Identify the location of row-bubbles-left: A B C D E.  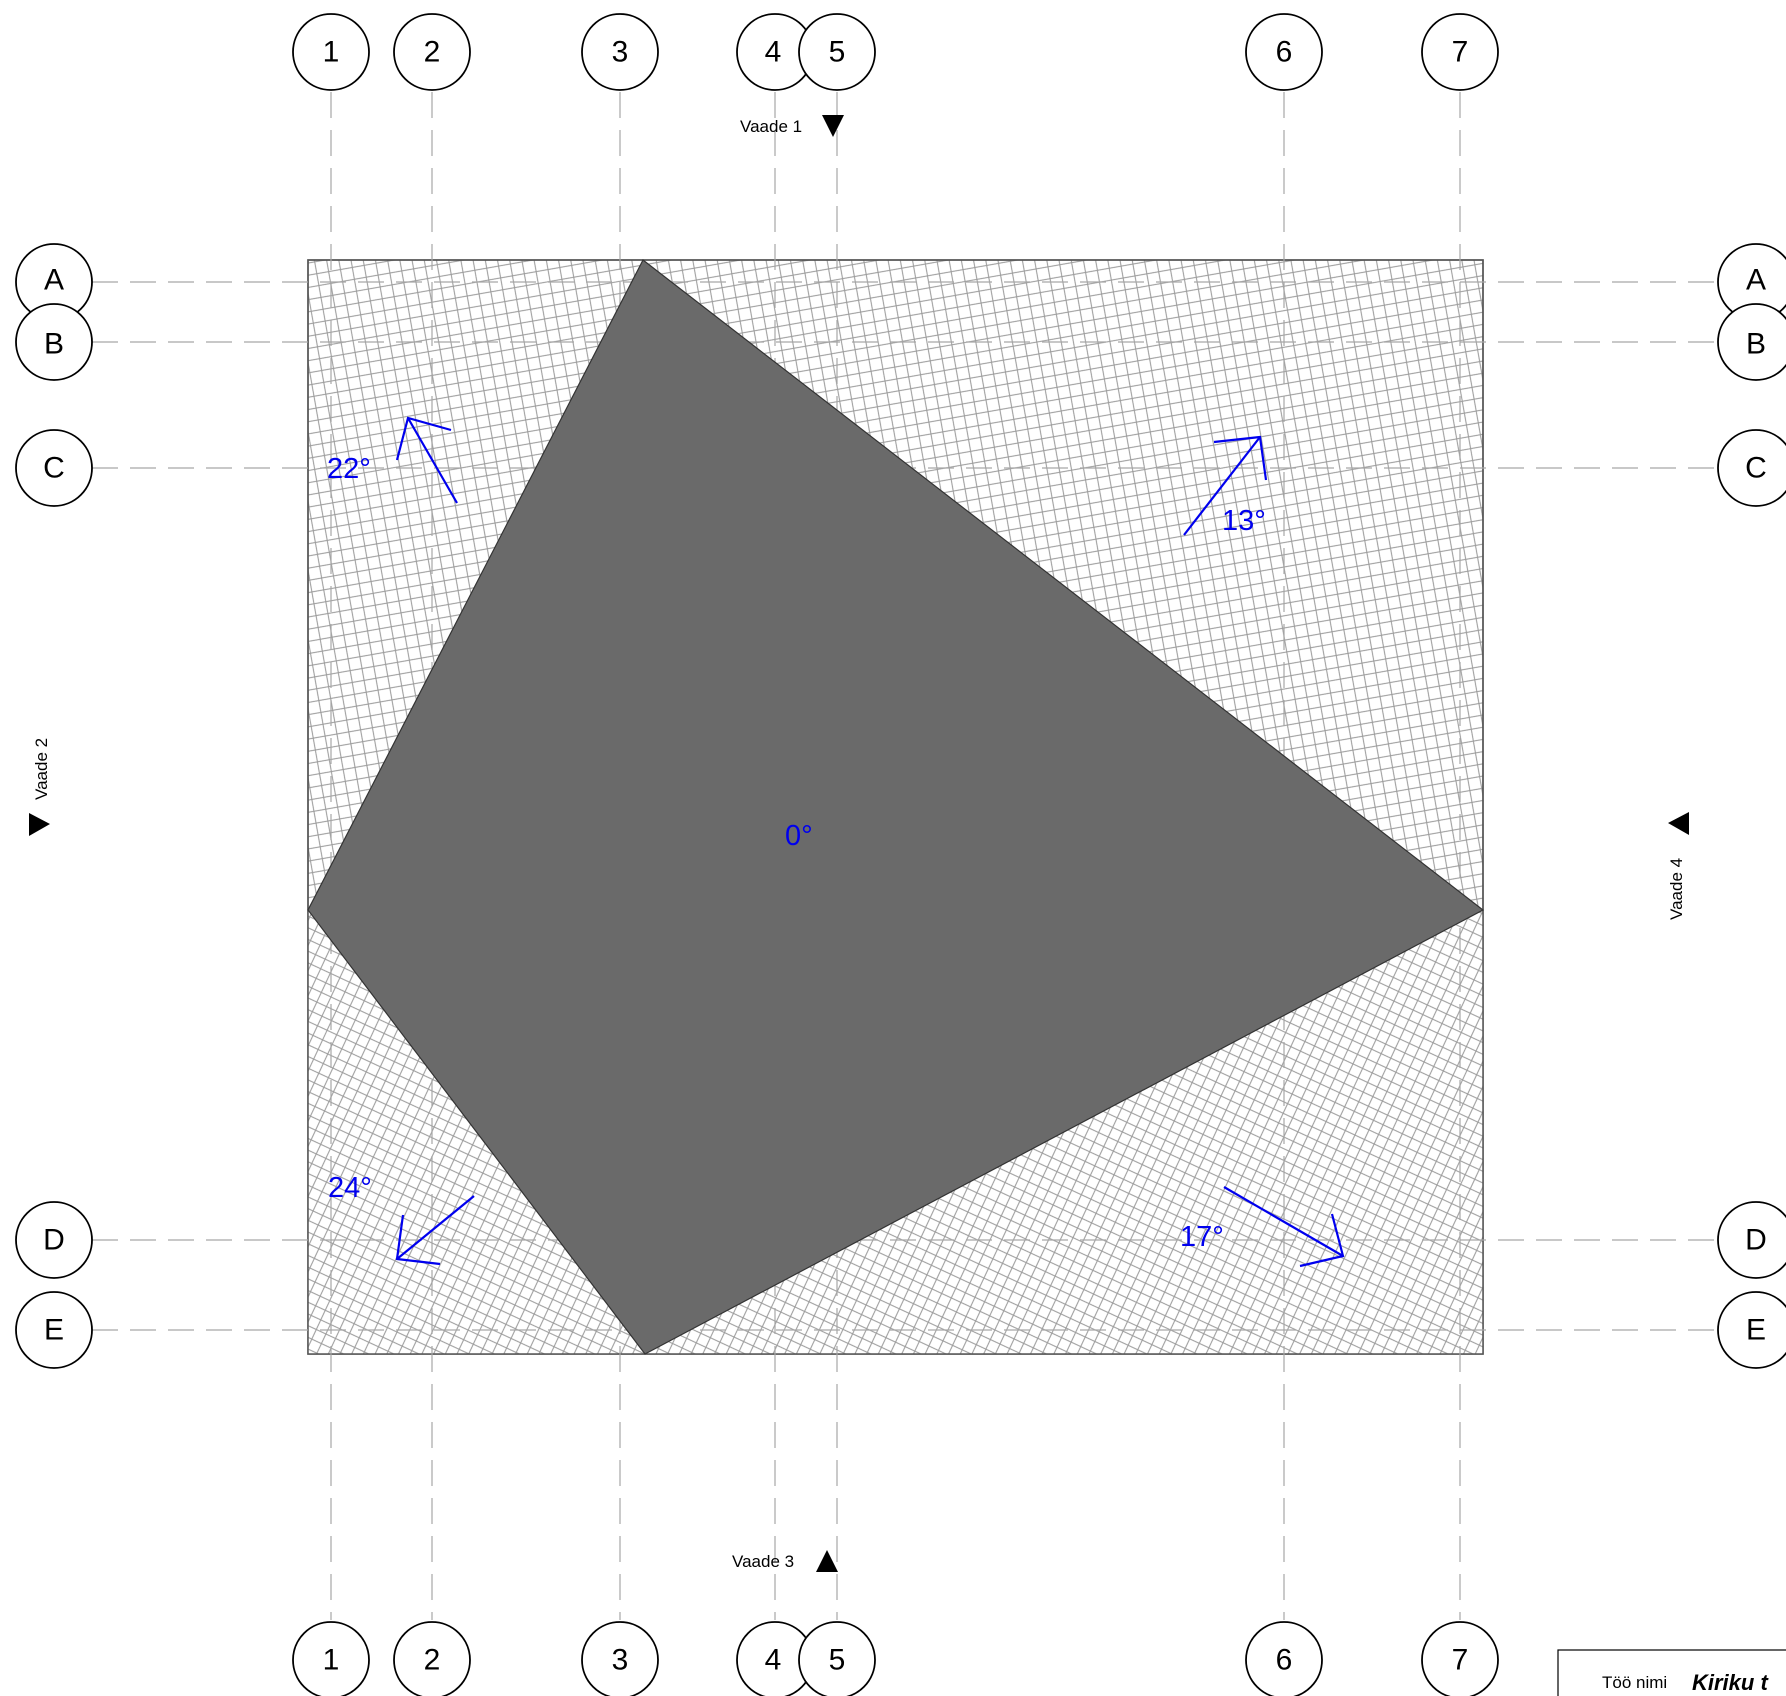
(54, 806).